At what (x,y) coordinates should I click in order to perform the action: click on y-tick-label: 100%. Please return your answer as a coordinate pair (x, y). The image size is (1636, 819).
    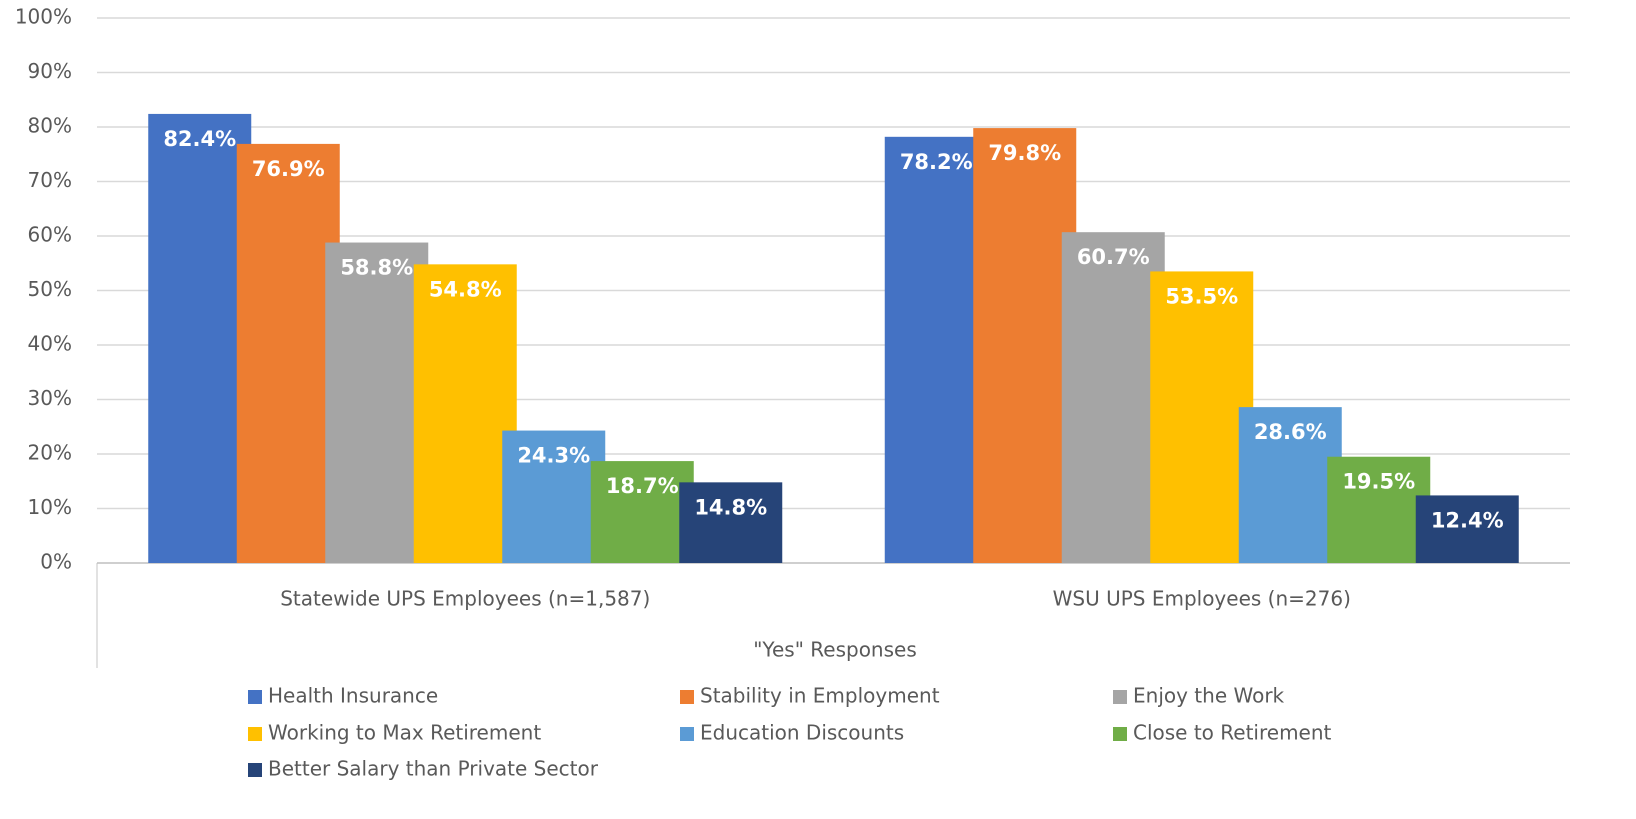
    Looking at the image, I should click on (43, 17).